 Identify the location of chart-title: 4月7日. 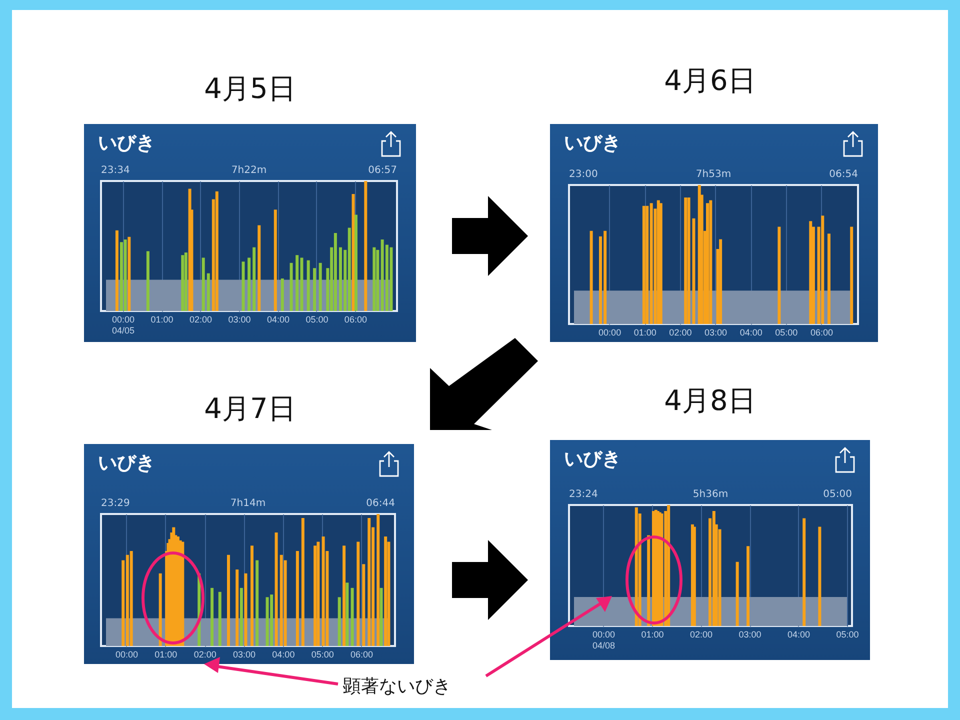
(250, 409).